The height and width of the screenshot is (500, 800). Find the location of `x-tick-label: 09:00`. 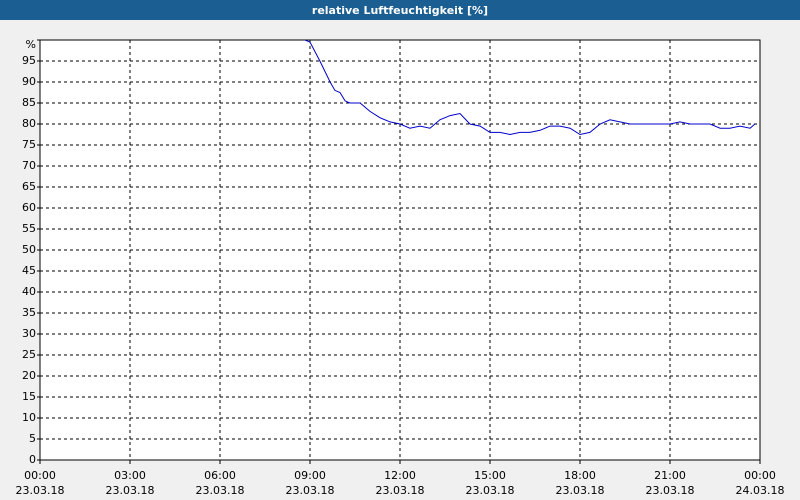

x-tick-label: 09:00 is located at coordinates (310, 475).